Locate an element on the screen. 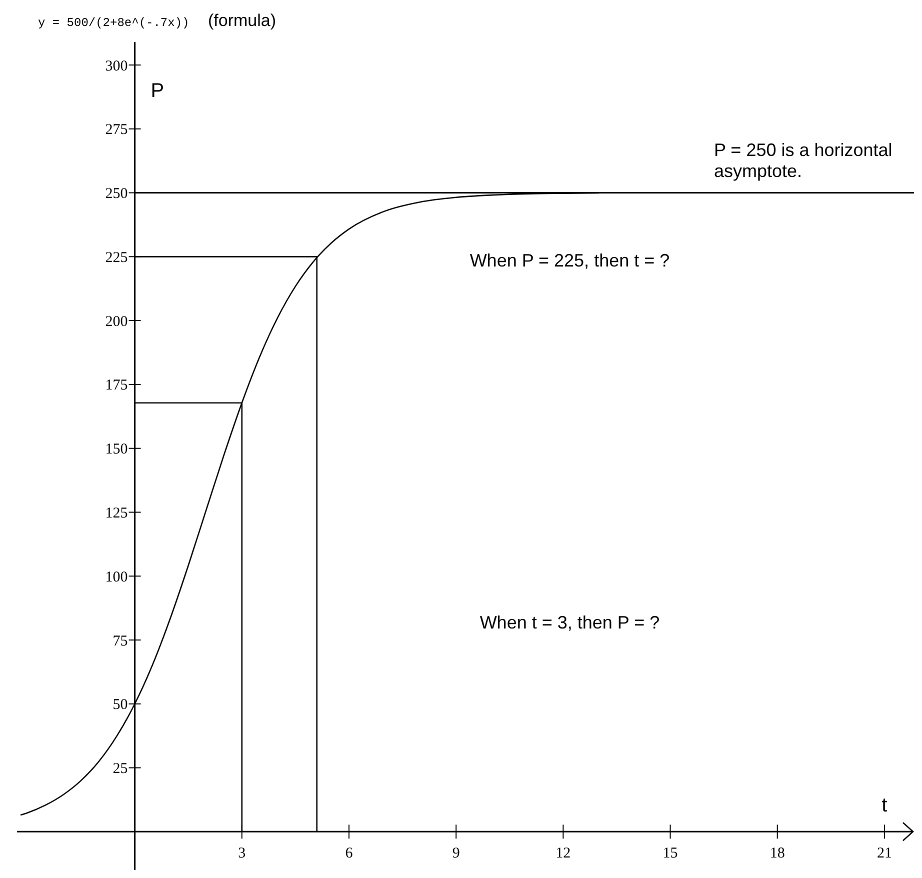 The width and height of the screenshot is (922, 878). y-tick-label: 300 is located at coordinates (116, 66).